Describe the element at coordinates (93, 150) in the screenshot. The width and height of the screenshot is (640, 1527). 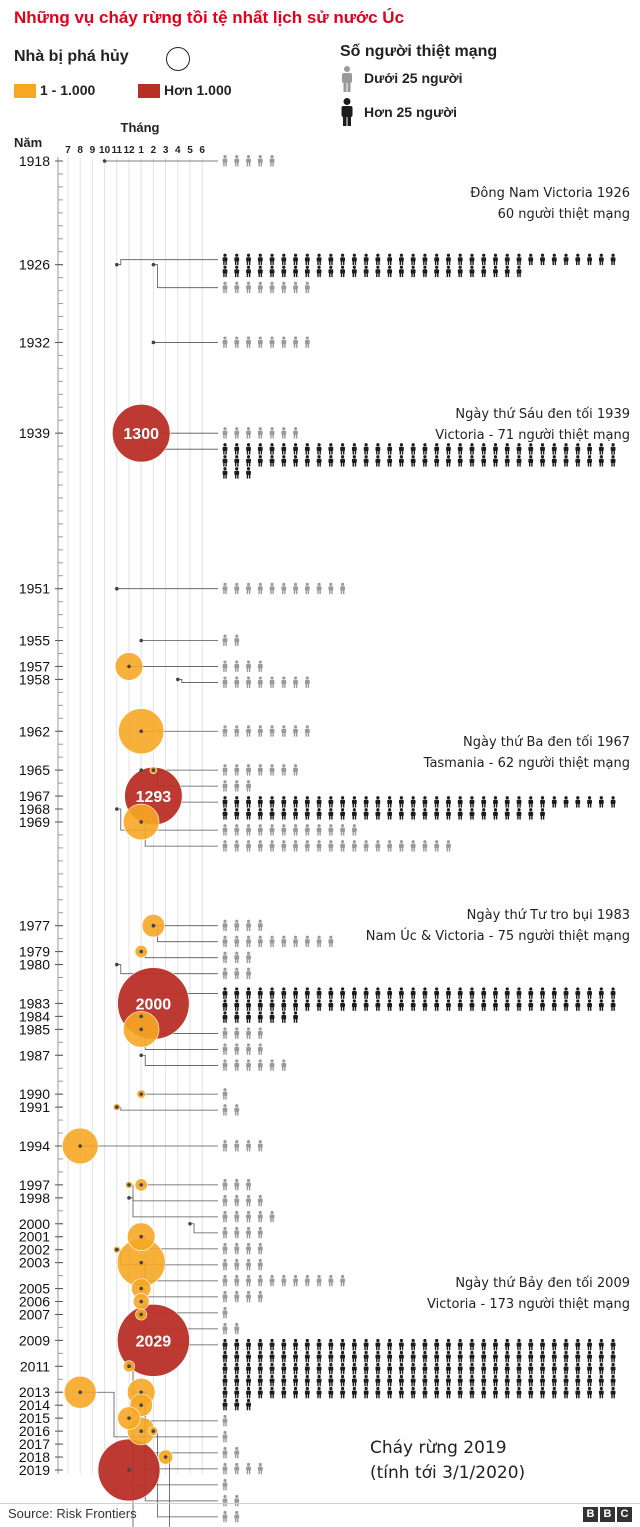
I see `month-tick-label: 9` at that location.